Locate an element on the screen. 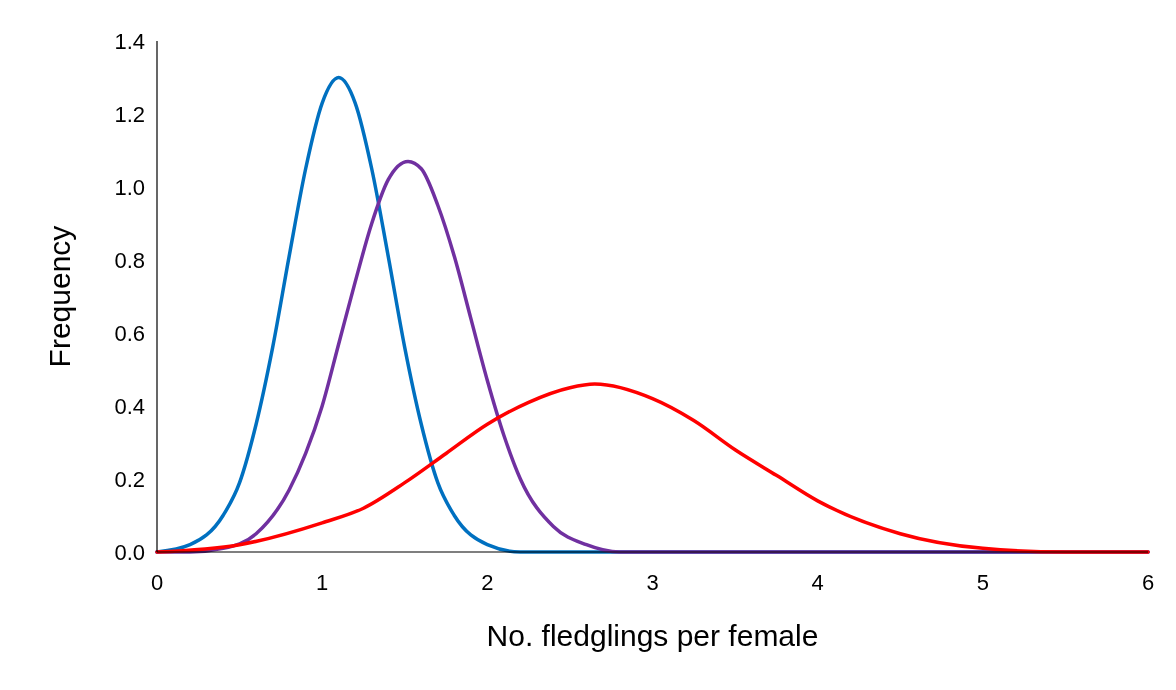  x-tick-label: 3 is located at coordinates (652, 582).